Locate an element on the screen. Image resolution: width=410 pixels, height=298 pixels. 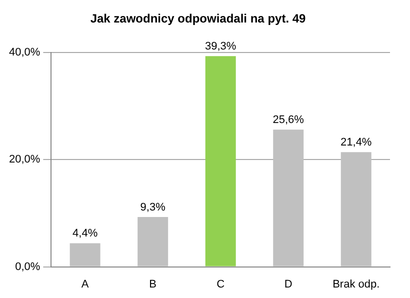
x-tick-label: Brak odp. is located at coordinates (356, 284).